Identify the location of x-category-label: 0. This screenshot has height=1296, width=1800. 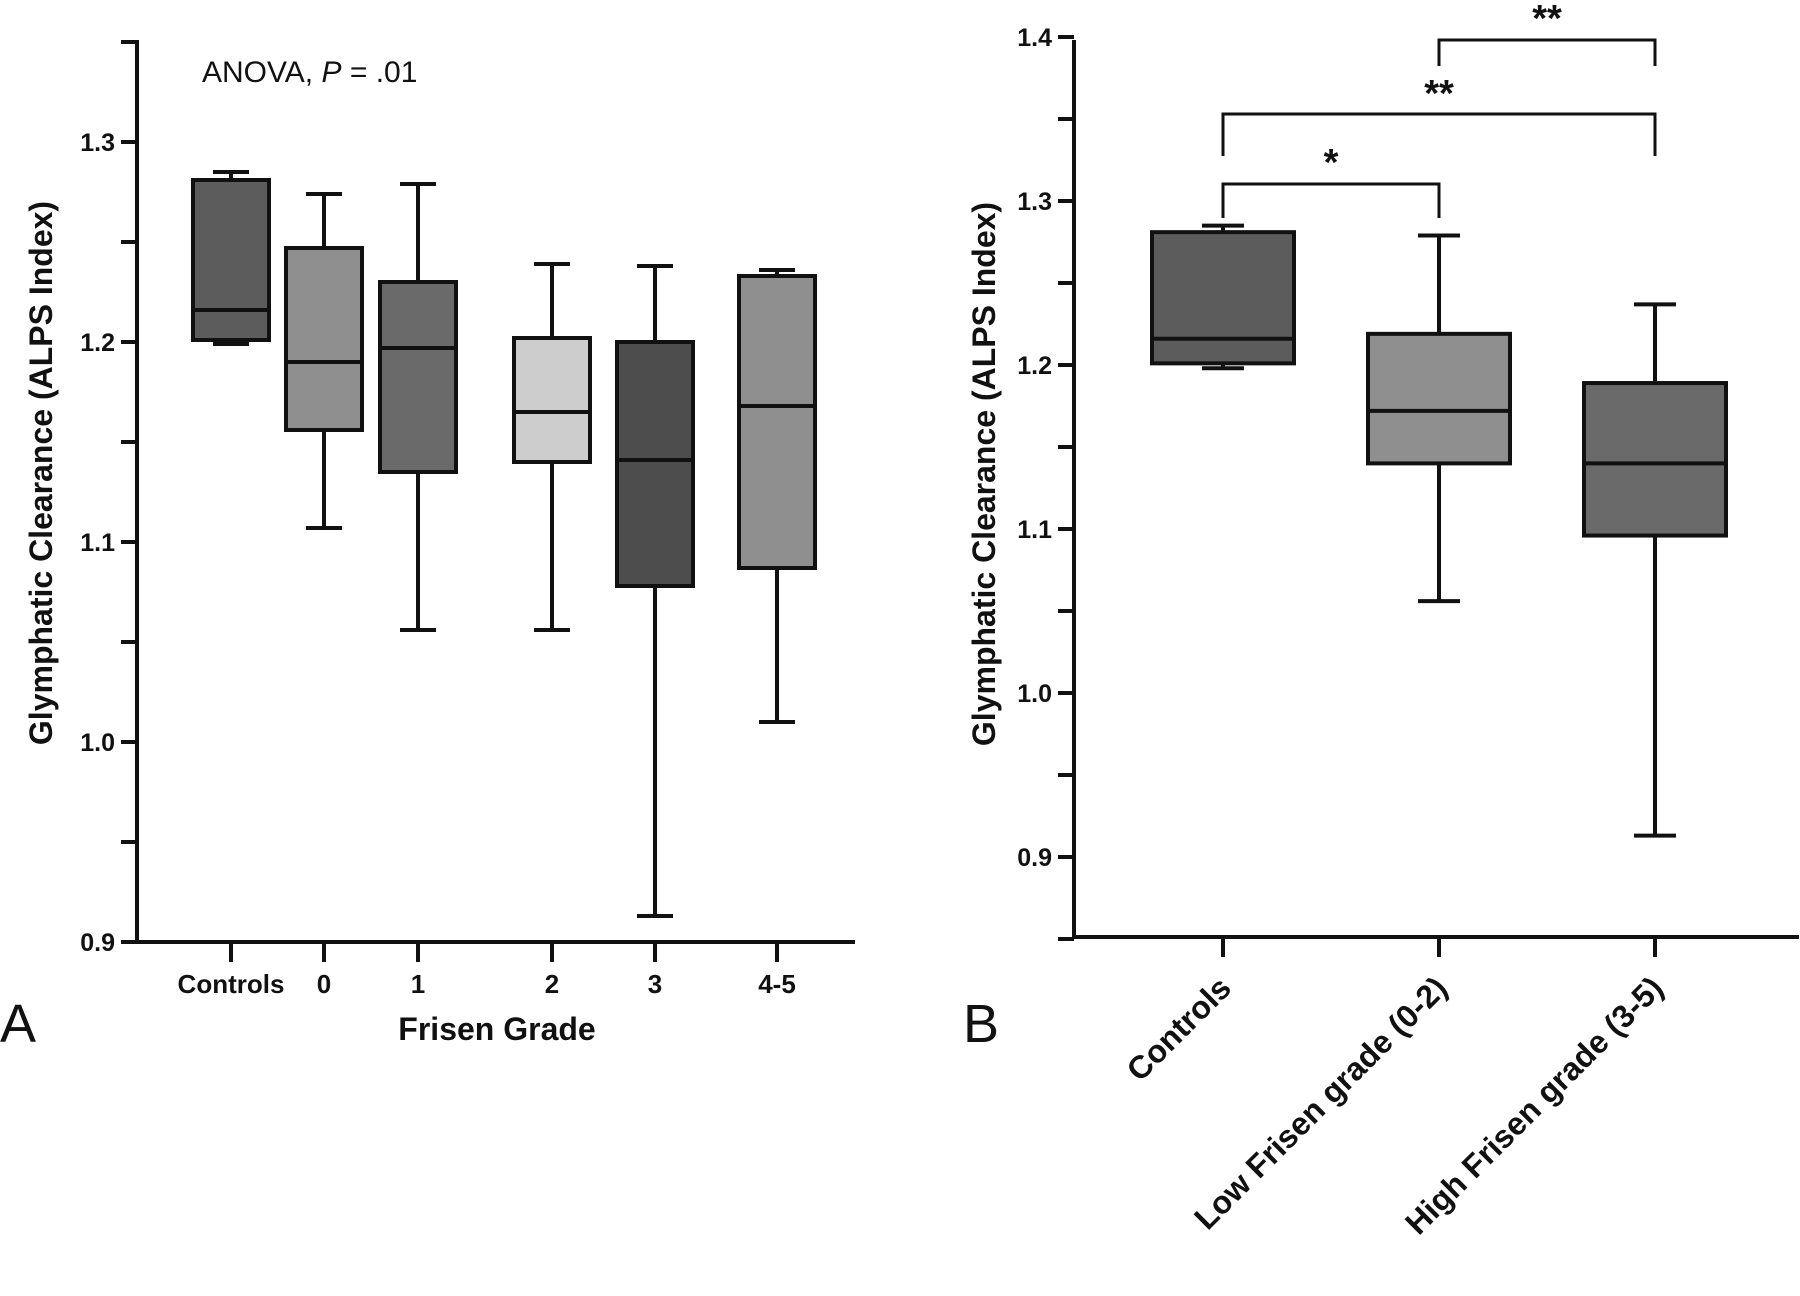
(324, 984).